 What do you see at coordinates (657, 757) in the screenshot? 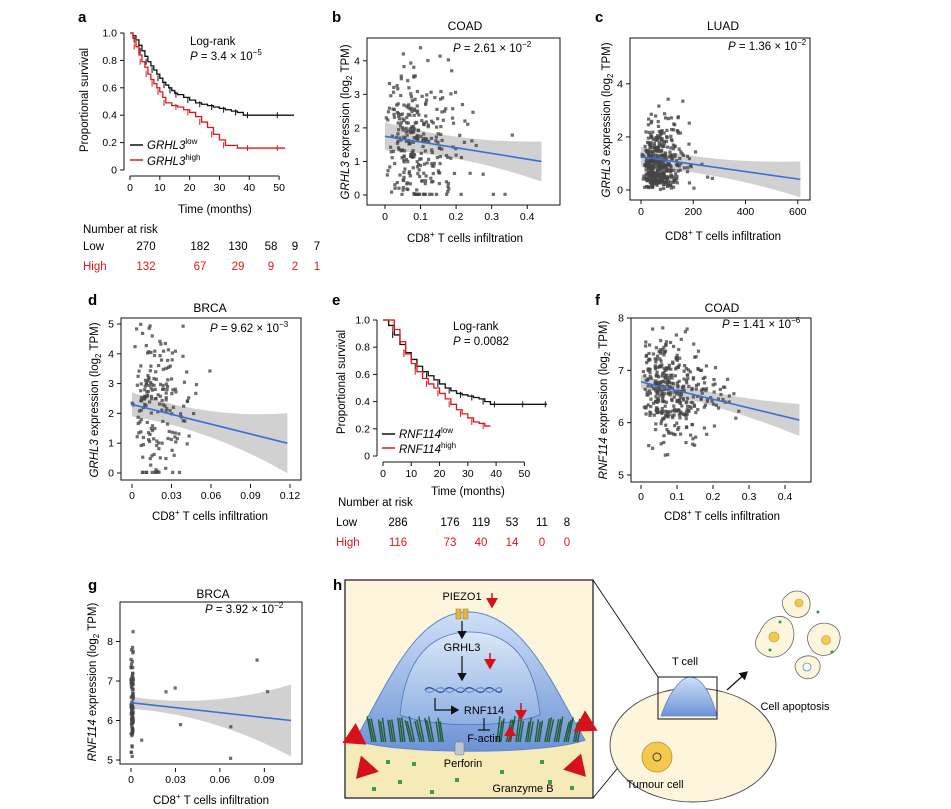
I see `tumour-nucleus` at bounding box center [657, 757].